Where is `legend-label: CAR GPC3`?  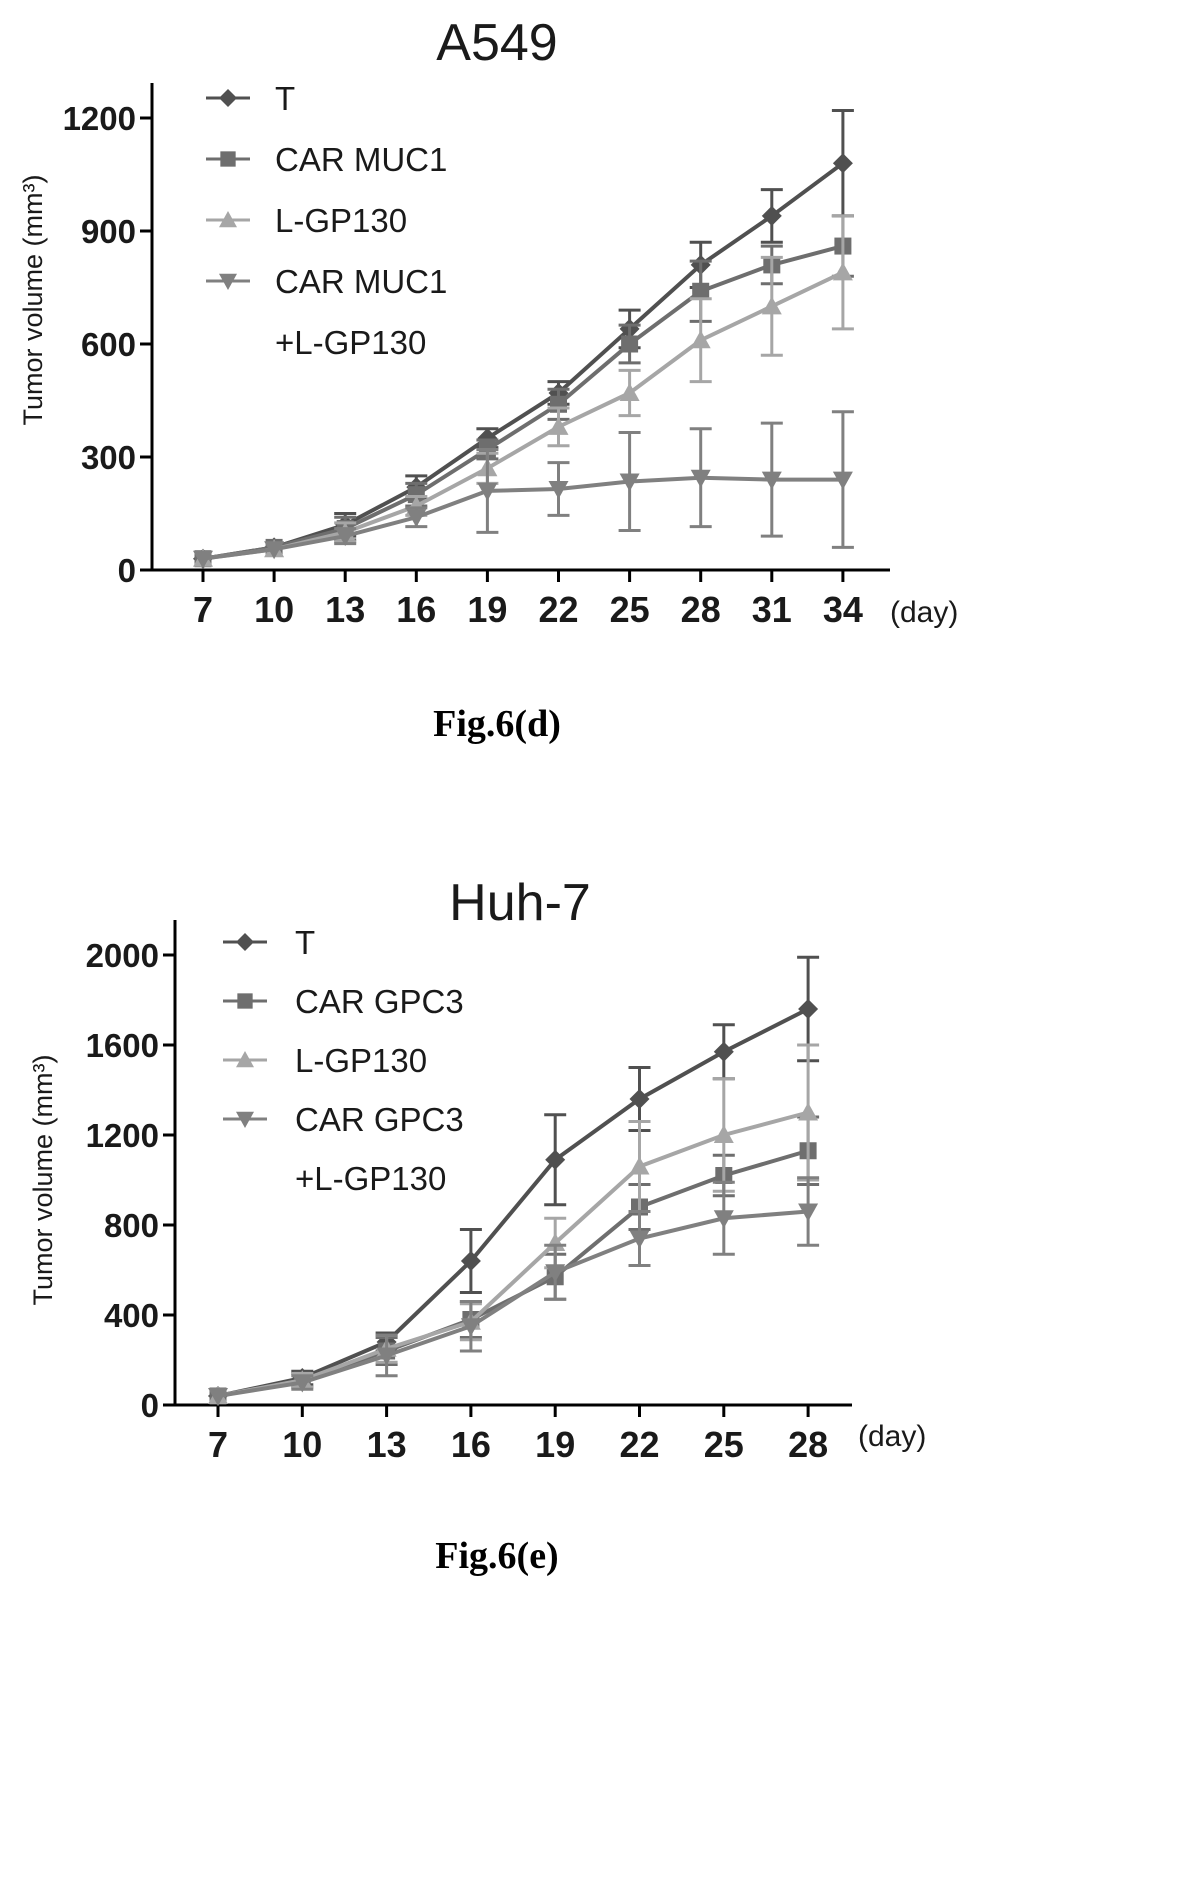
legend-label: CAR GPC3 is located at coordinates (379, 1119).